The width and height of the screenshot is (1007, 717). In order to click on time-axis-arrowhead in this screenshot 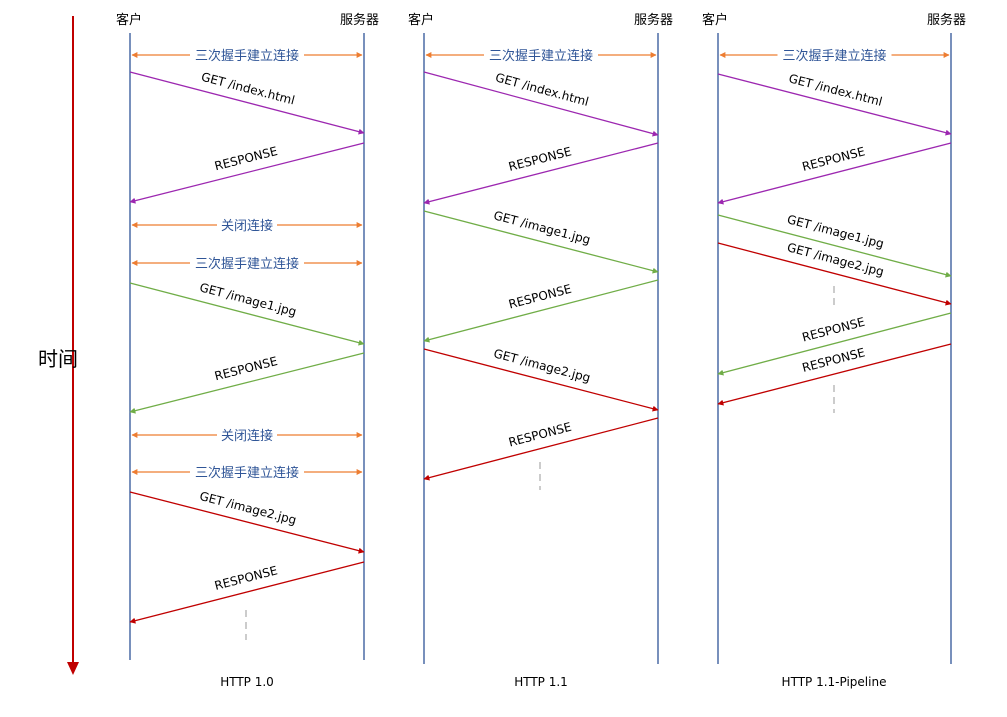, I will do `click(73, 668)`.